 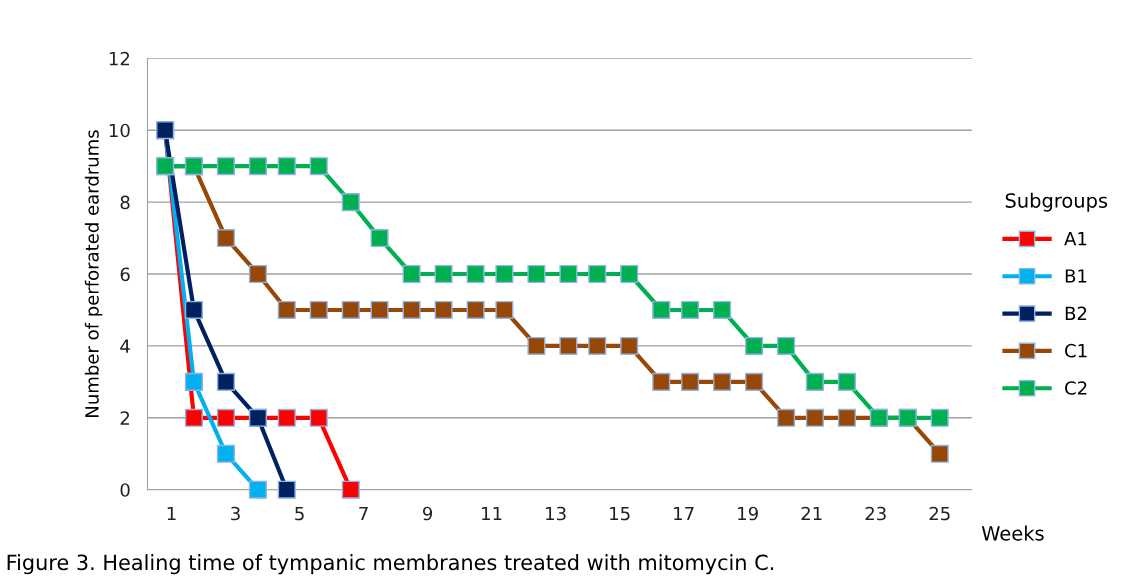 What do you see at coordinates (684, 513) in the screenshot?
I see `x-tick-label: 17` at bounding box center [684, 513].